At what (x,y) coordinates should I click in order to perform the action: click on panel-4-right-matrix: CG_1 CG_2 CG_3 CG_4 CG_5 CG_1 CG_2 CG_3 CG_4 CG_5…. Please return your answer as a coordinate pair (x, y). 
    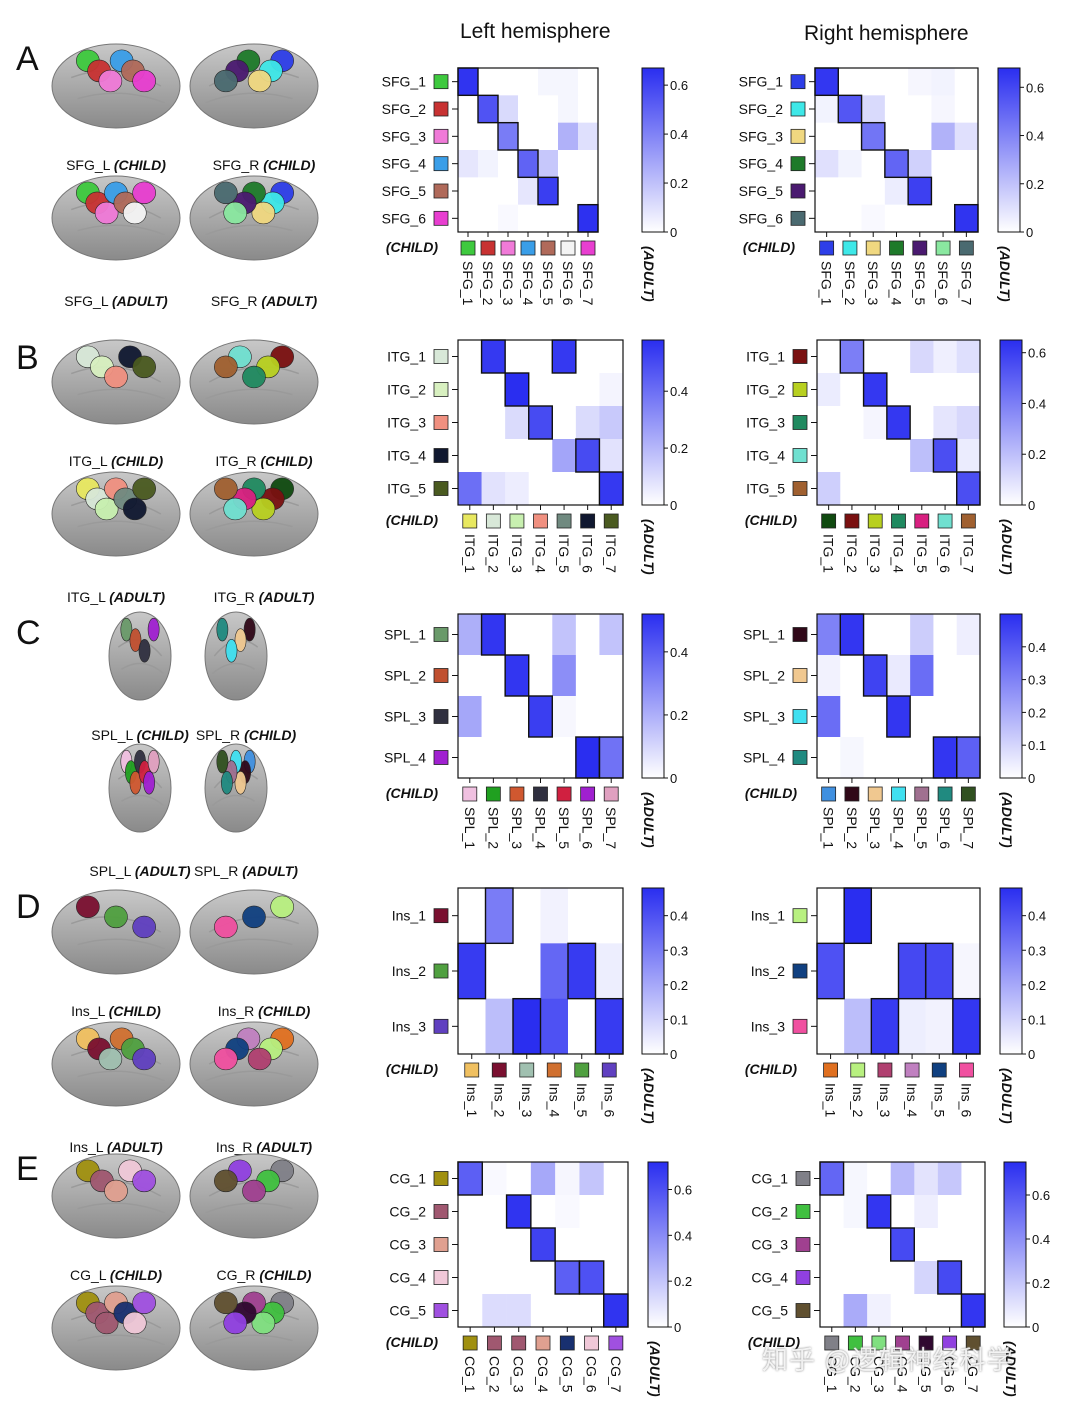
    Looking at the image, I should click on (883, 1279).